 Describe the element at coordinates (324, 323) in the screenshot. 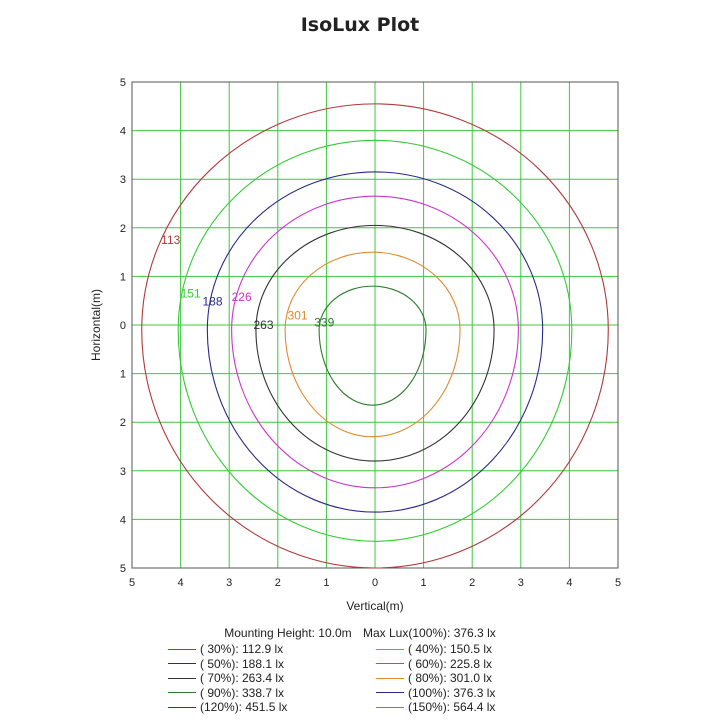

I see `contour-label: 339` at that location.